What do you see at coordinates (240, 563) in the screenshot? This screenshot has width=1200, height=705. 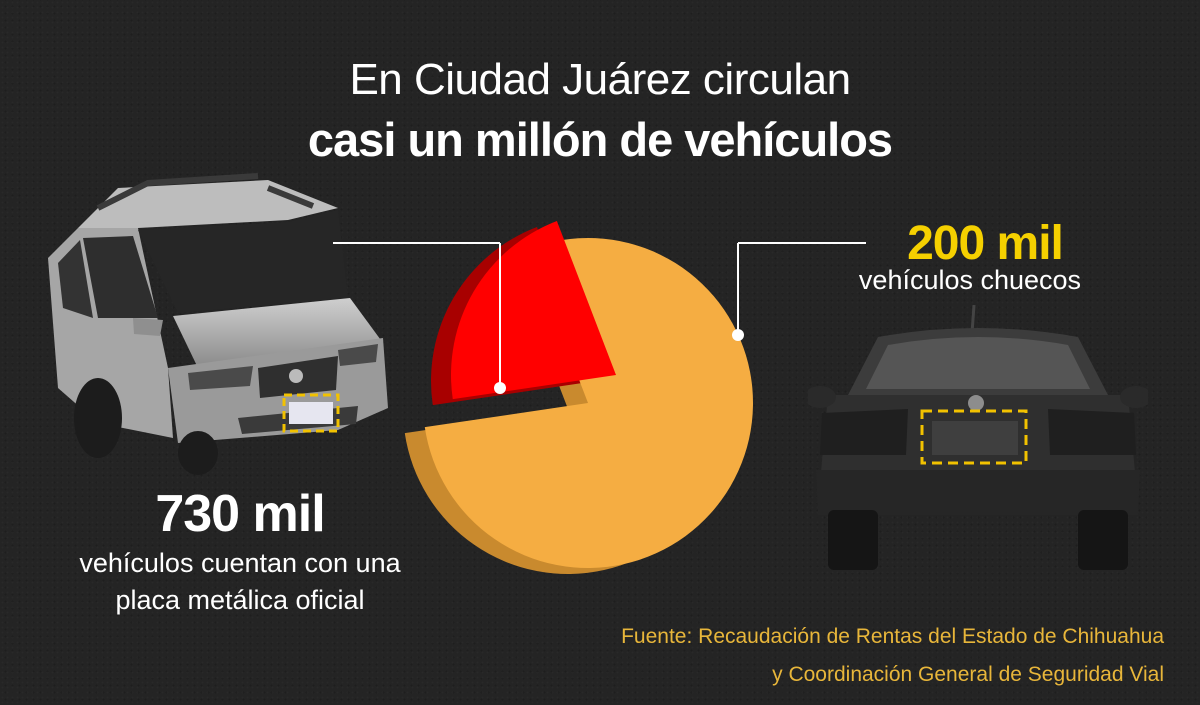 I see `plated-vehicles-desc-line-1: vehículos cuentan con una` at bounding box center [240, 563].